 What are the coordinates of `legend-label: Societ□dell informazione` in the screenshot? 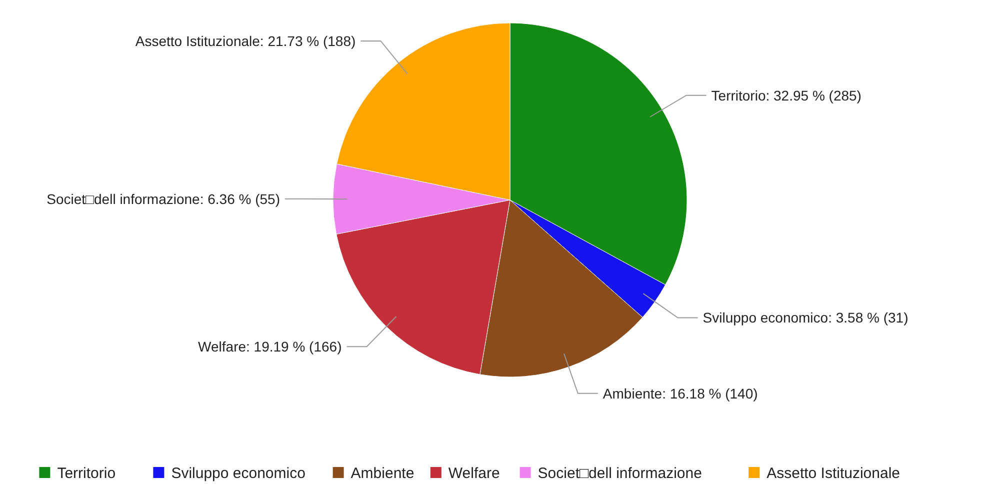 It's located at (620, 473).